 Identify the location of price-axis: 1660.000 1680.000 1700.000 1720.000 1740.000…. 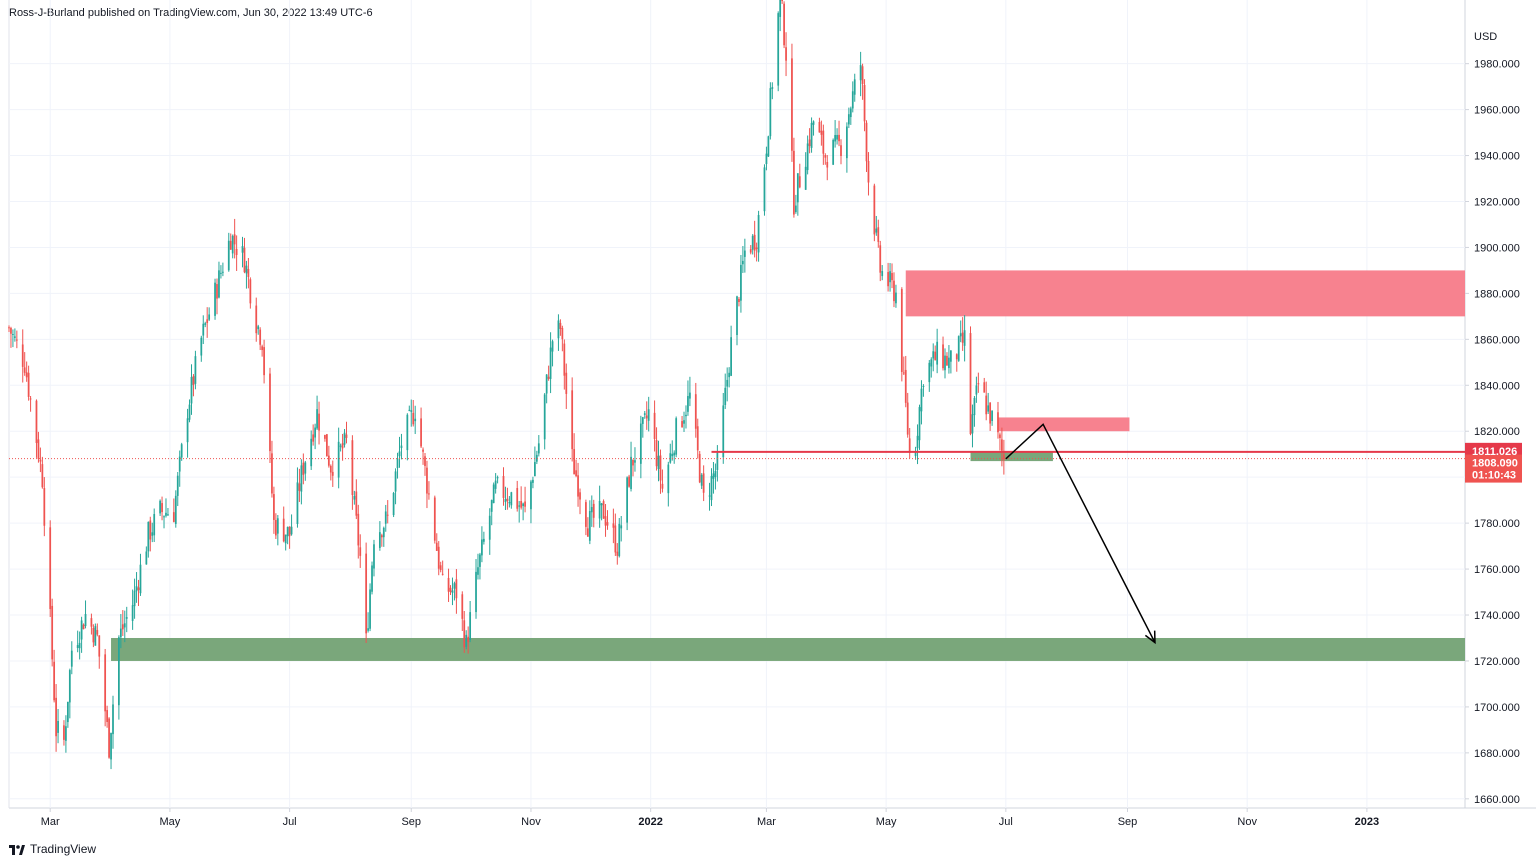
(1492, 418).